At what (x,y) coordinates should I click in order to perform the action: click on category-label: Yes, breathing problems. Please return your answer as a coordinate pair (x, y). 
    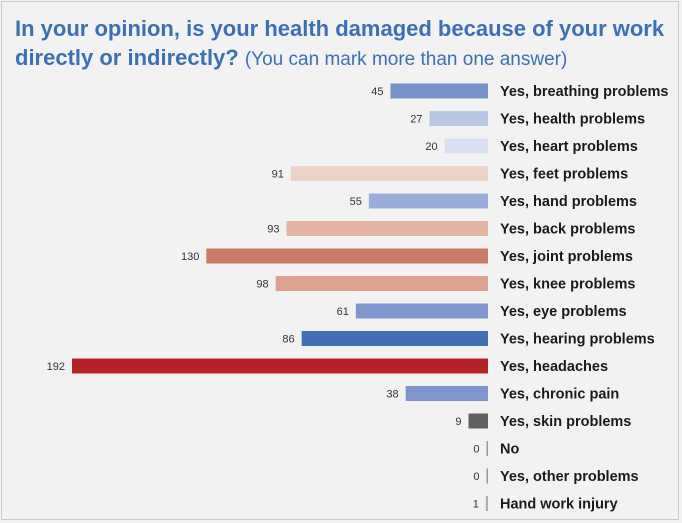
    Looking at the image, I should click on (584, 92).